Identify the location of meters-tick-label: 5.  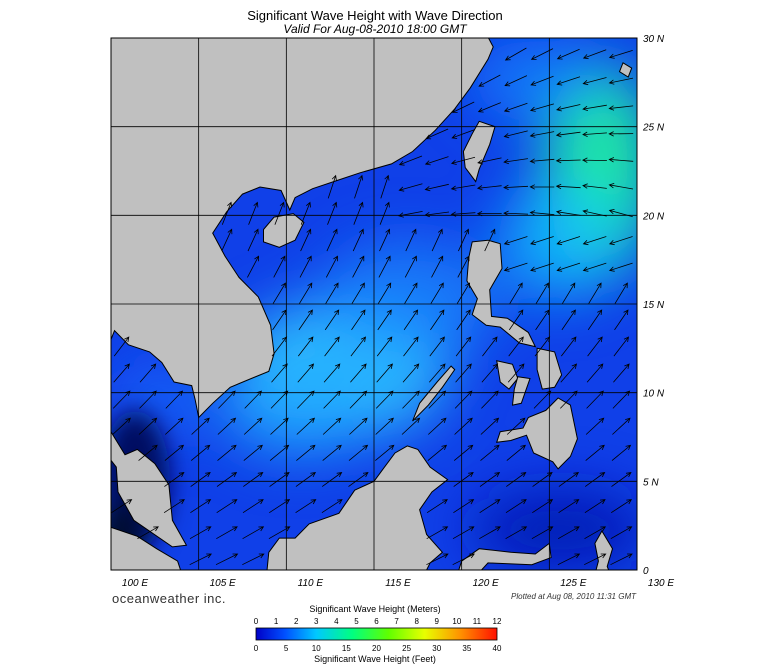
(356, 621).